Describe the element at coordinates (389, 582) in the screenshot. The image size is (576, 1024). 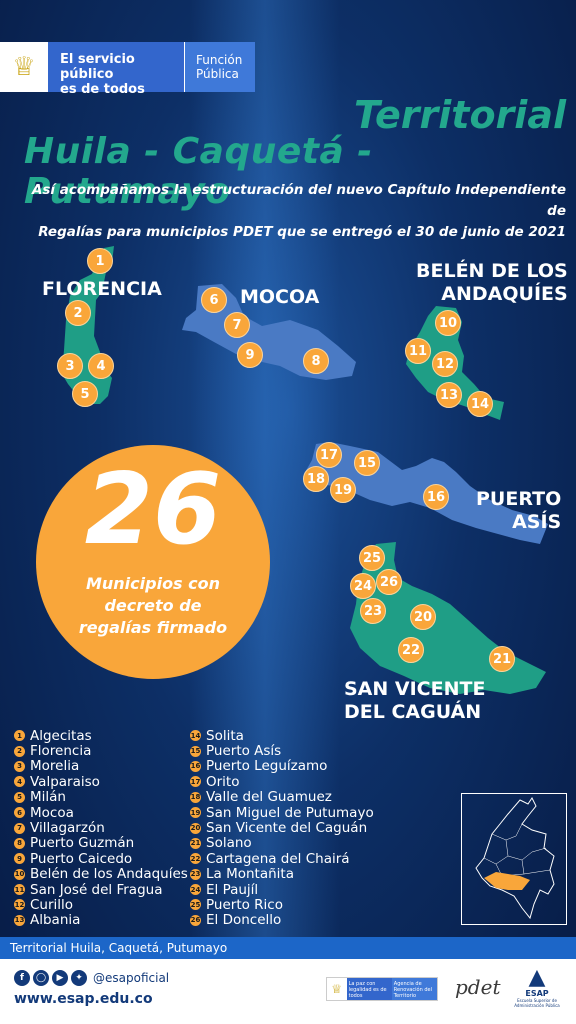
I see `pin-26: 26` at that location.